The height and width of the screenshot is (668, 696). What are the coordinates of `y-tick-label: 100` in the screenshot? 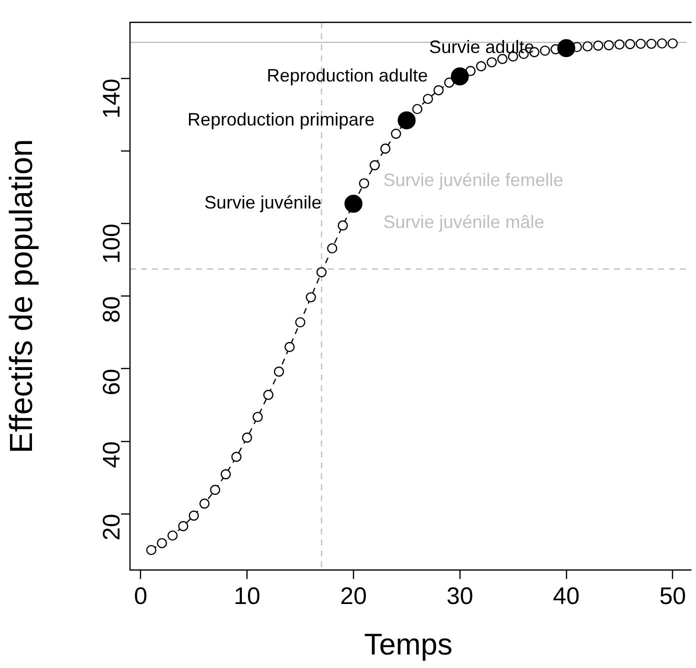 It's located at (112, 244).